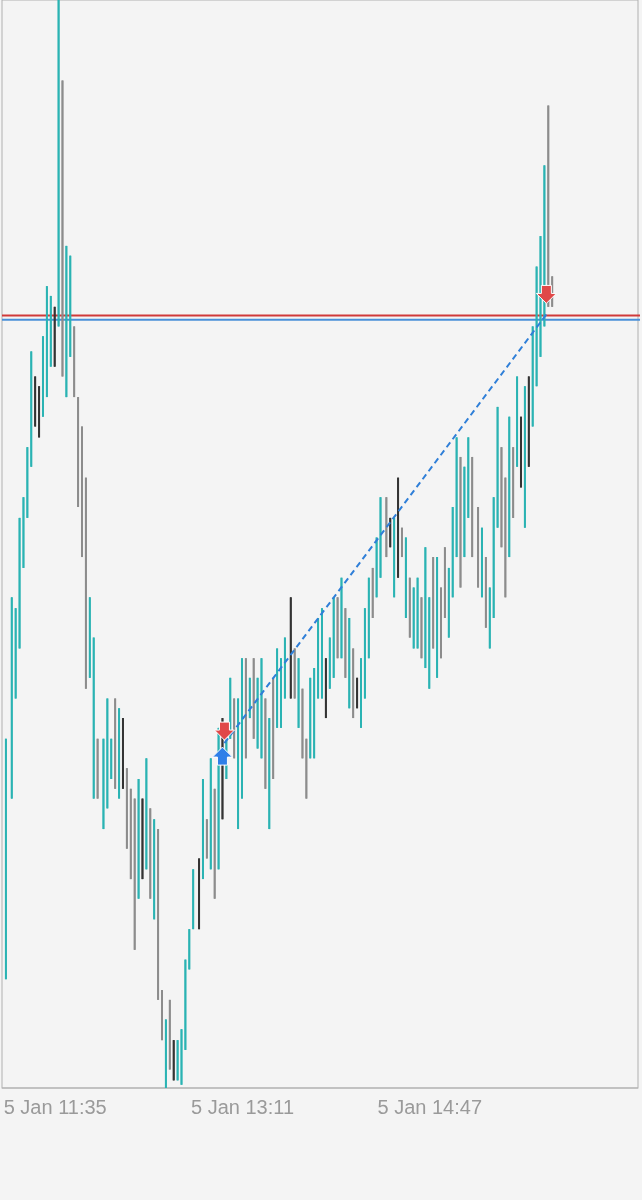 This screenshot has height=1200, width=642. Describe the element at coordinates (55, 1107) in the screenshot. I see `x-tick-label: 5 Jan 11:35` at that location.